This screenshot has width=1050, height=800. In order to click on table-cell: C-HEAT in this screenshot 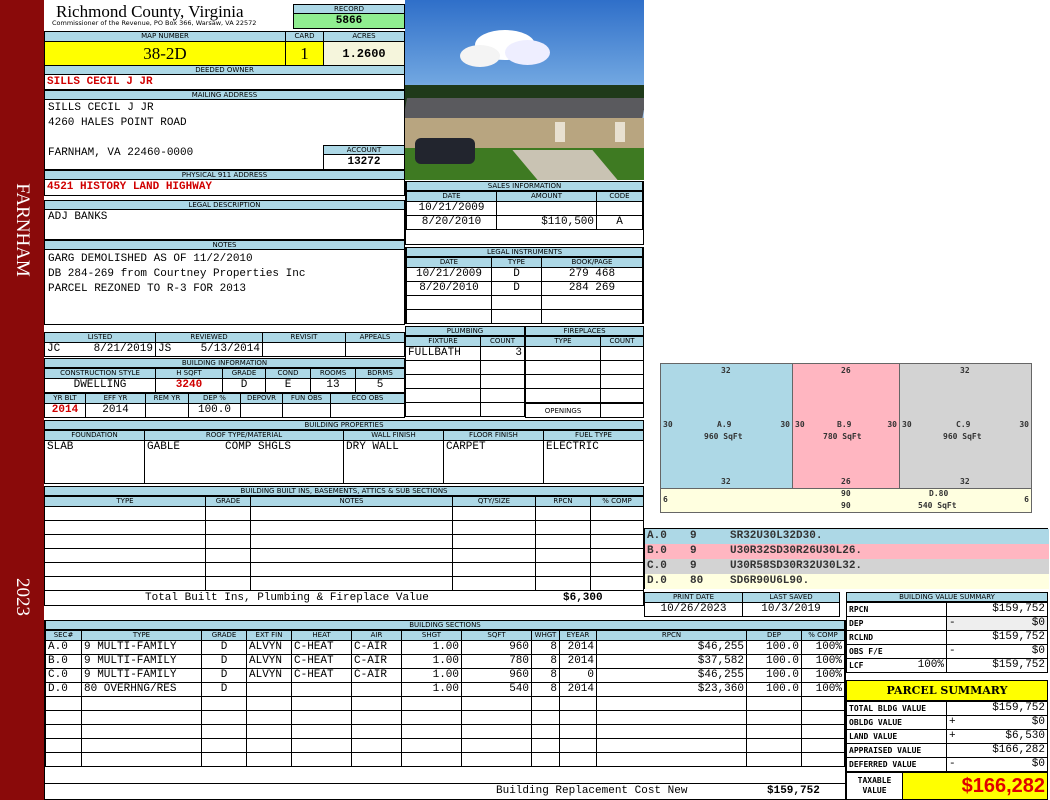, I will do `click(321, 661)`.